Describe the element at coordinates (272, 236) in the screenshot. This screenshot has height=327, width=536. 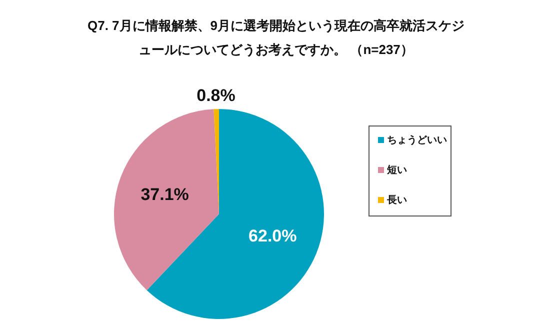
I see `data-label: 62.0%` at that location.